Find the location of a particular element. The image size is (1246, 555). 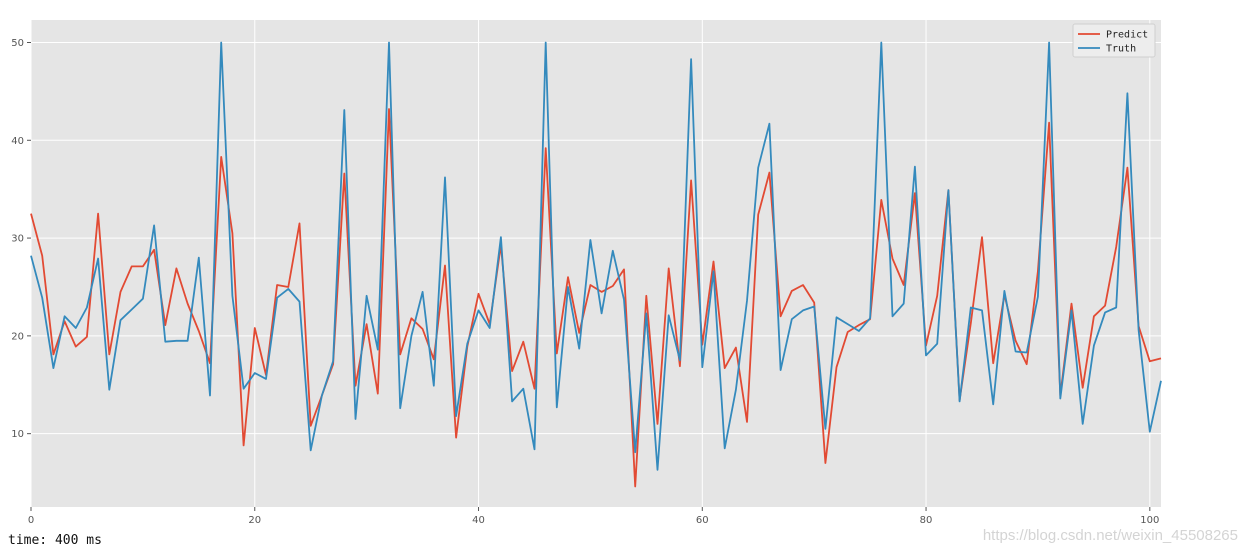

legend-label-predict: Predict is located at coordinates (1127, 35).